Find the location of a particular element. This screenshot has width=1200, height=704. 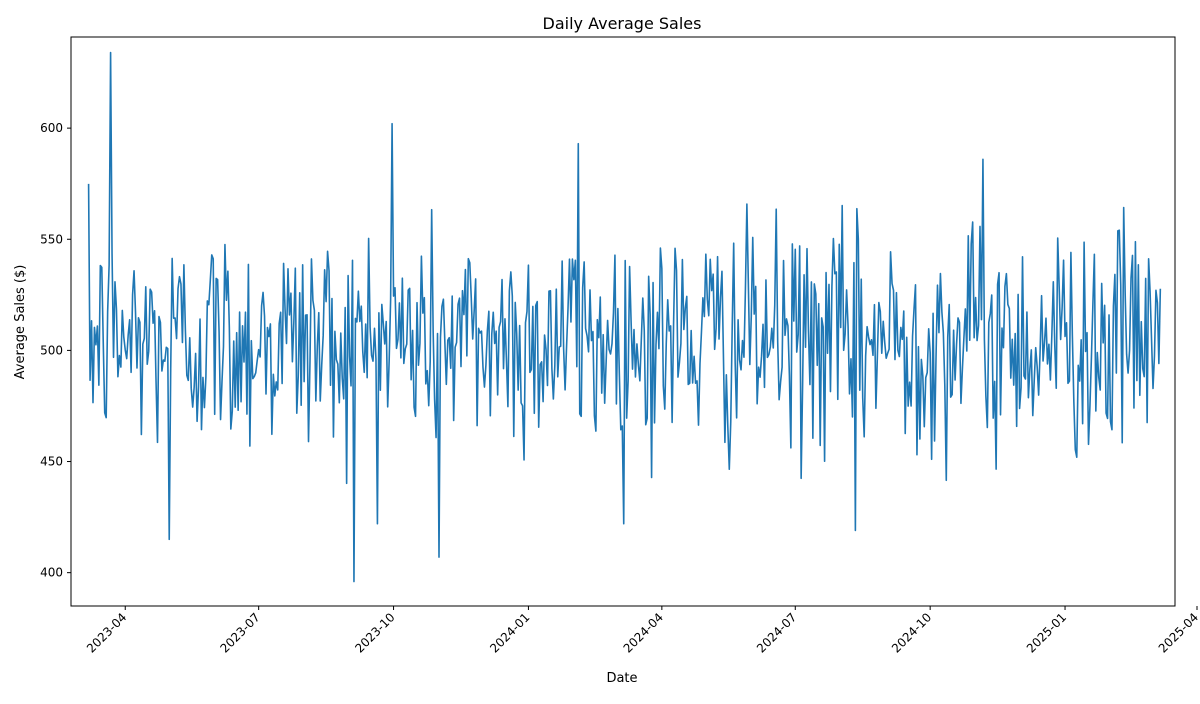

y-tick-label: 500 is located at coordinates (51, 350).